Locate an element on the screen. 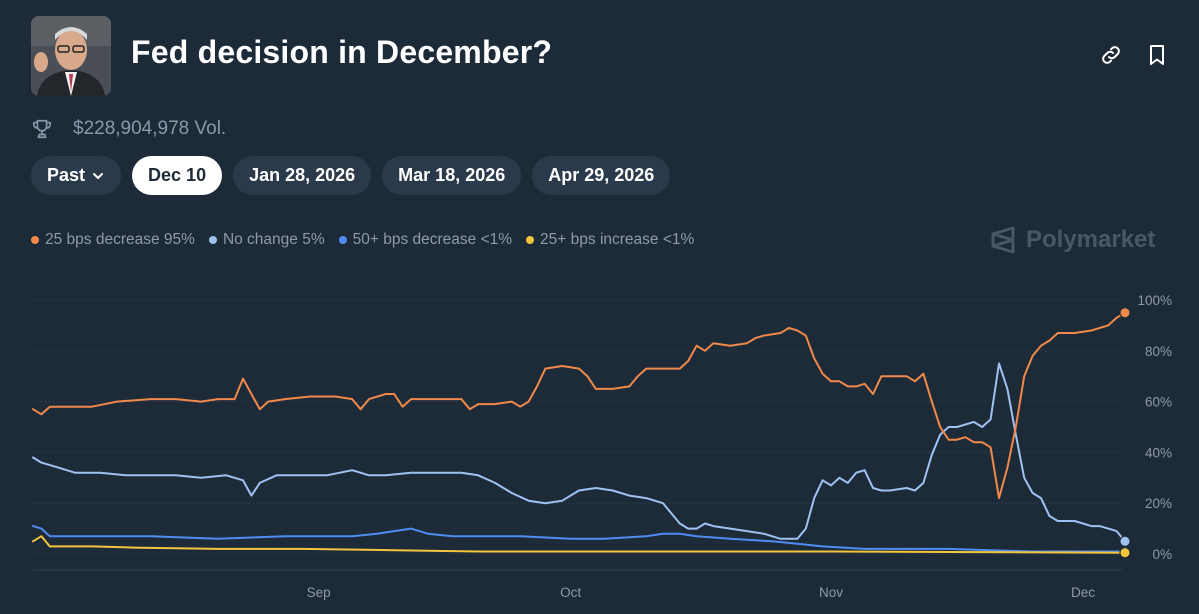 The image size is (1199, 614). tab-dec-10: Dec 10 is located at coordinates (177, 175).